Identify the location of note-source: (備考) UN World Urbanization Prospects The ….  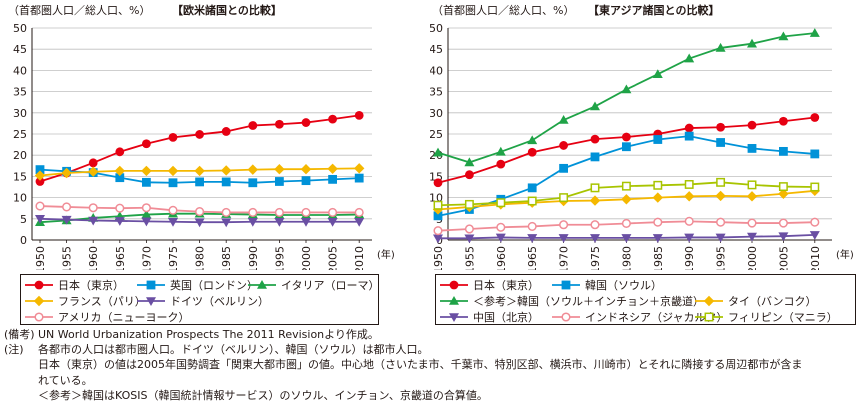
(431, 334).